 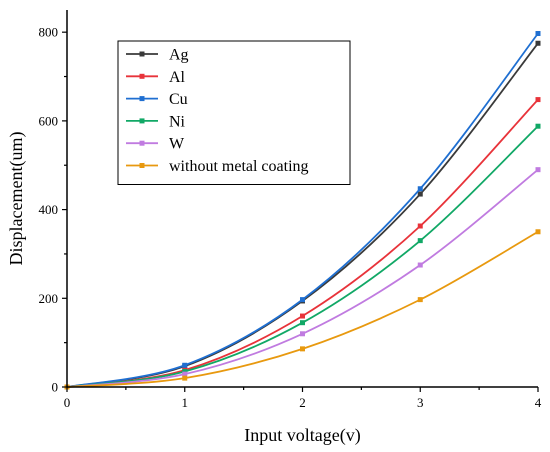 I want to click on x-axis-title: Input voltage(v), so click(x=302, y=435).